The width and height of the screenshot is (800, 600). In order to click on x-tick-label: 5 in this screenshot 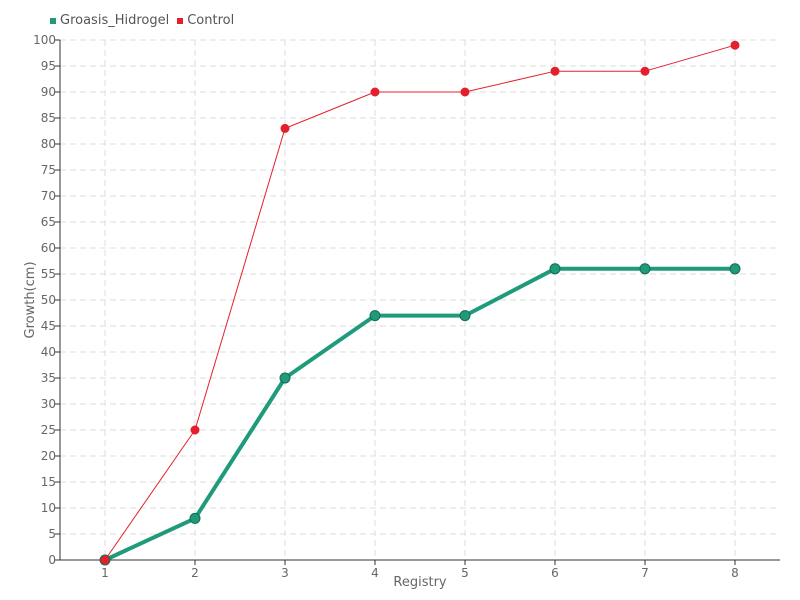, I will do `click(465, 573)`.